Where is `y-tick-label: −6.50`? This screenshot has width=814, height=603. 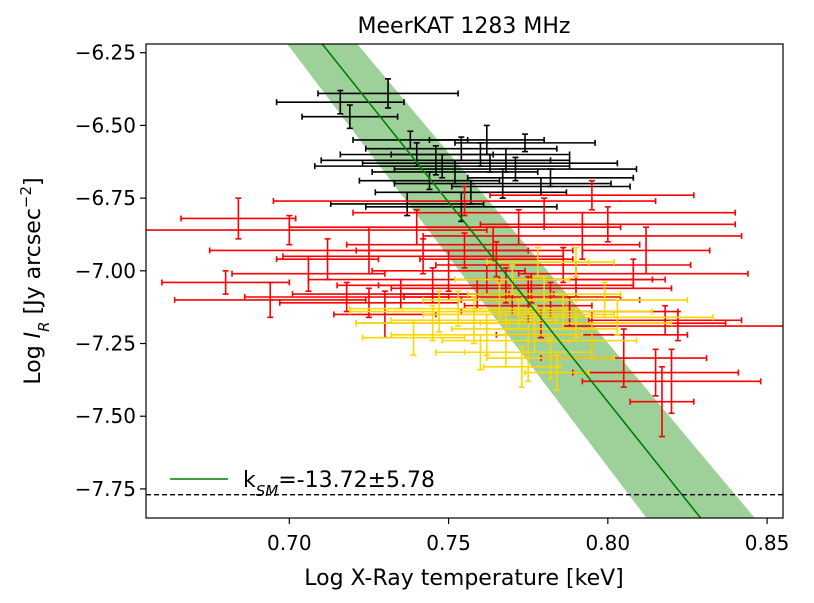 y-tick-label: −6.50 is located at coordinates (105, 125).